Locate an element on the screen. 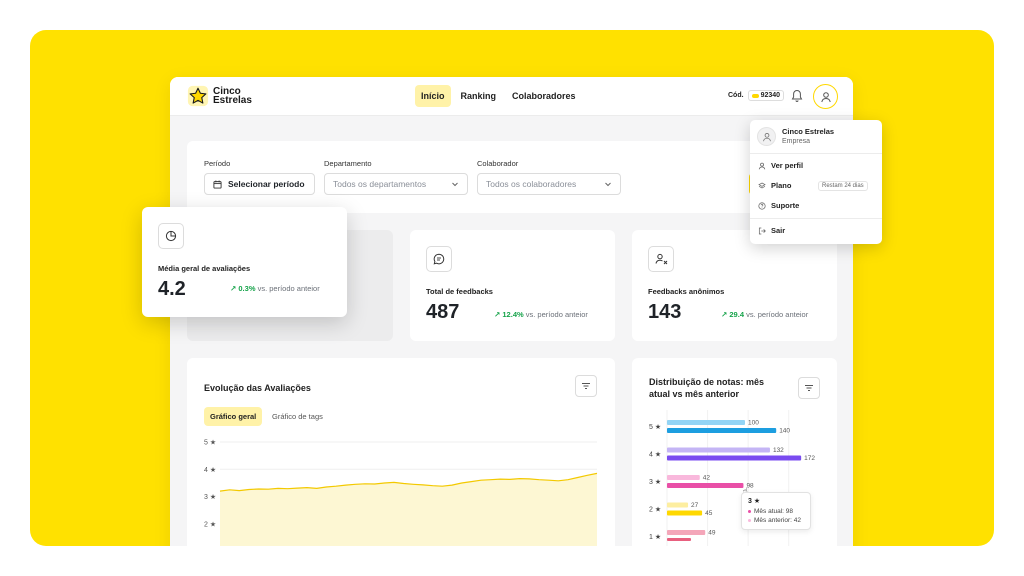 The width and height of the screenshot is (1024, 576). menu-item-view-profile: Ver perfil is located at coordinates (780, 165).